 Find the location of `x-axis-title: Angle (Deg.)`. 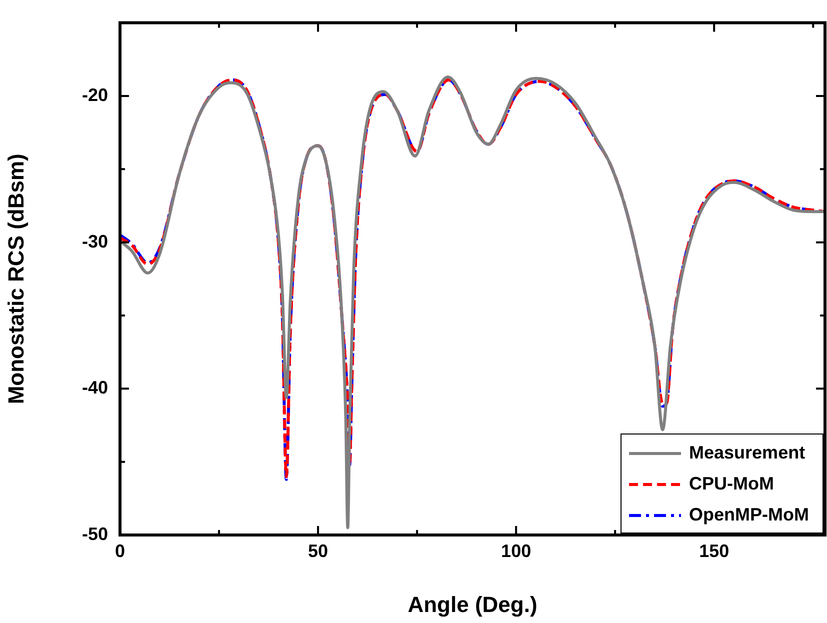

x-axis-title: Angle (Deg.) is located at coordinates (473, 604).